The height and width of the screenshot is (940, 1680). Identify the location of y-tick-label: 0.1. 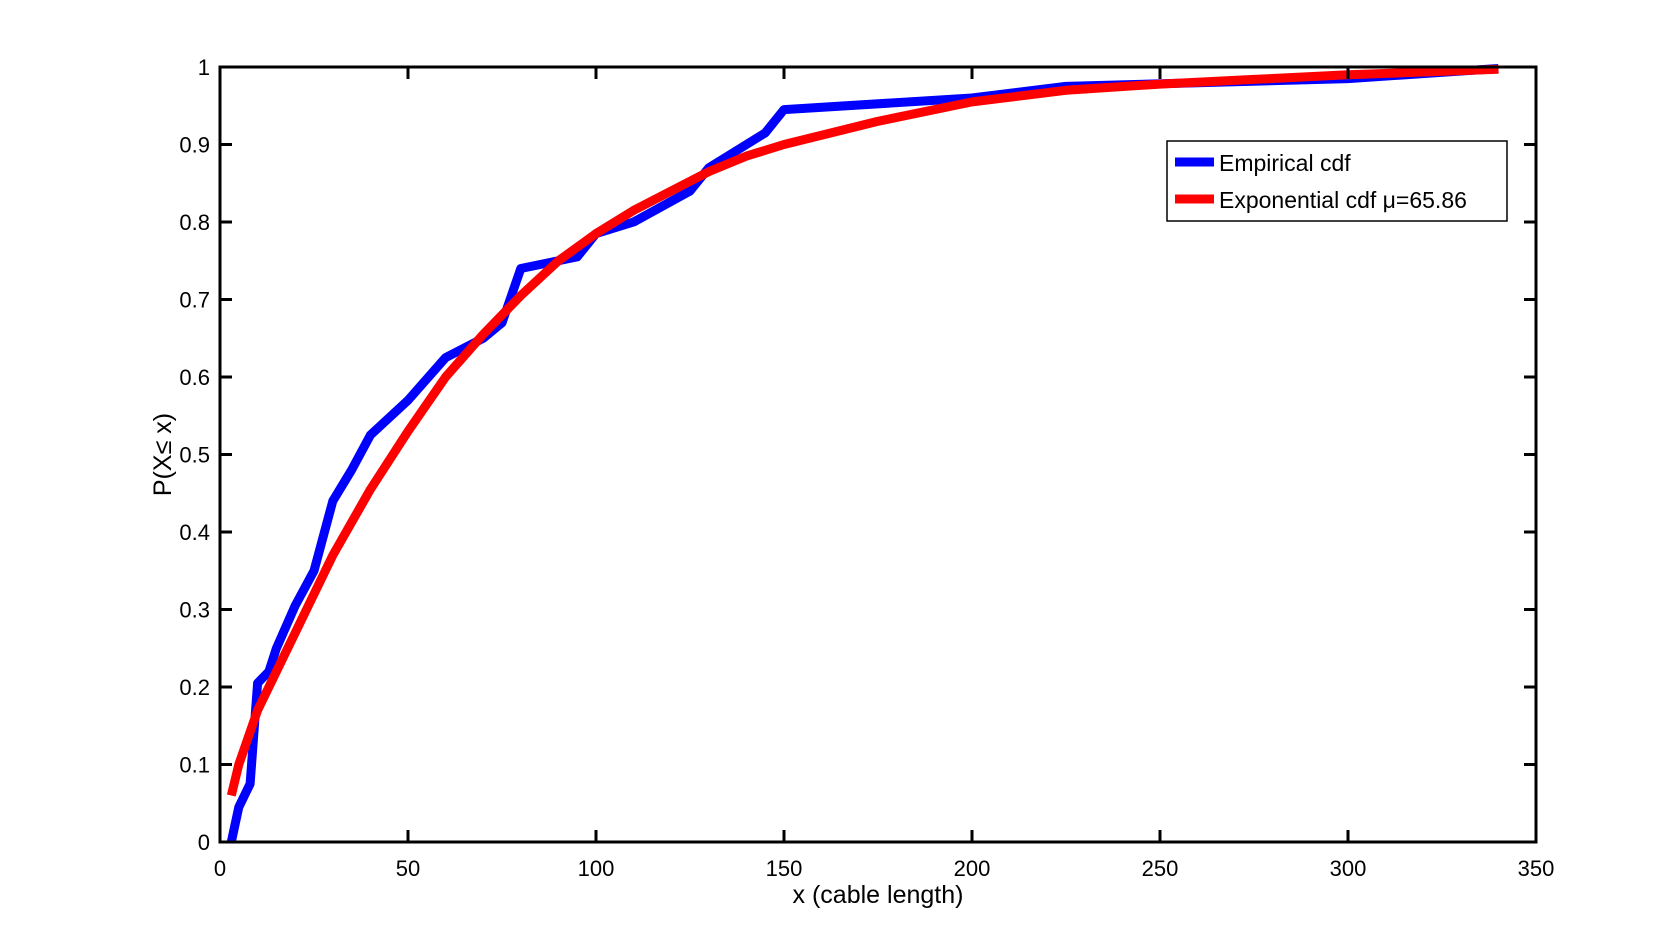
(194, 765).